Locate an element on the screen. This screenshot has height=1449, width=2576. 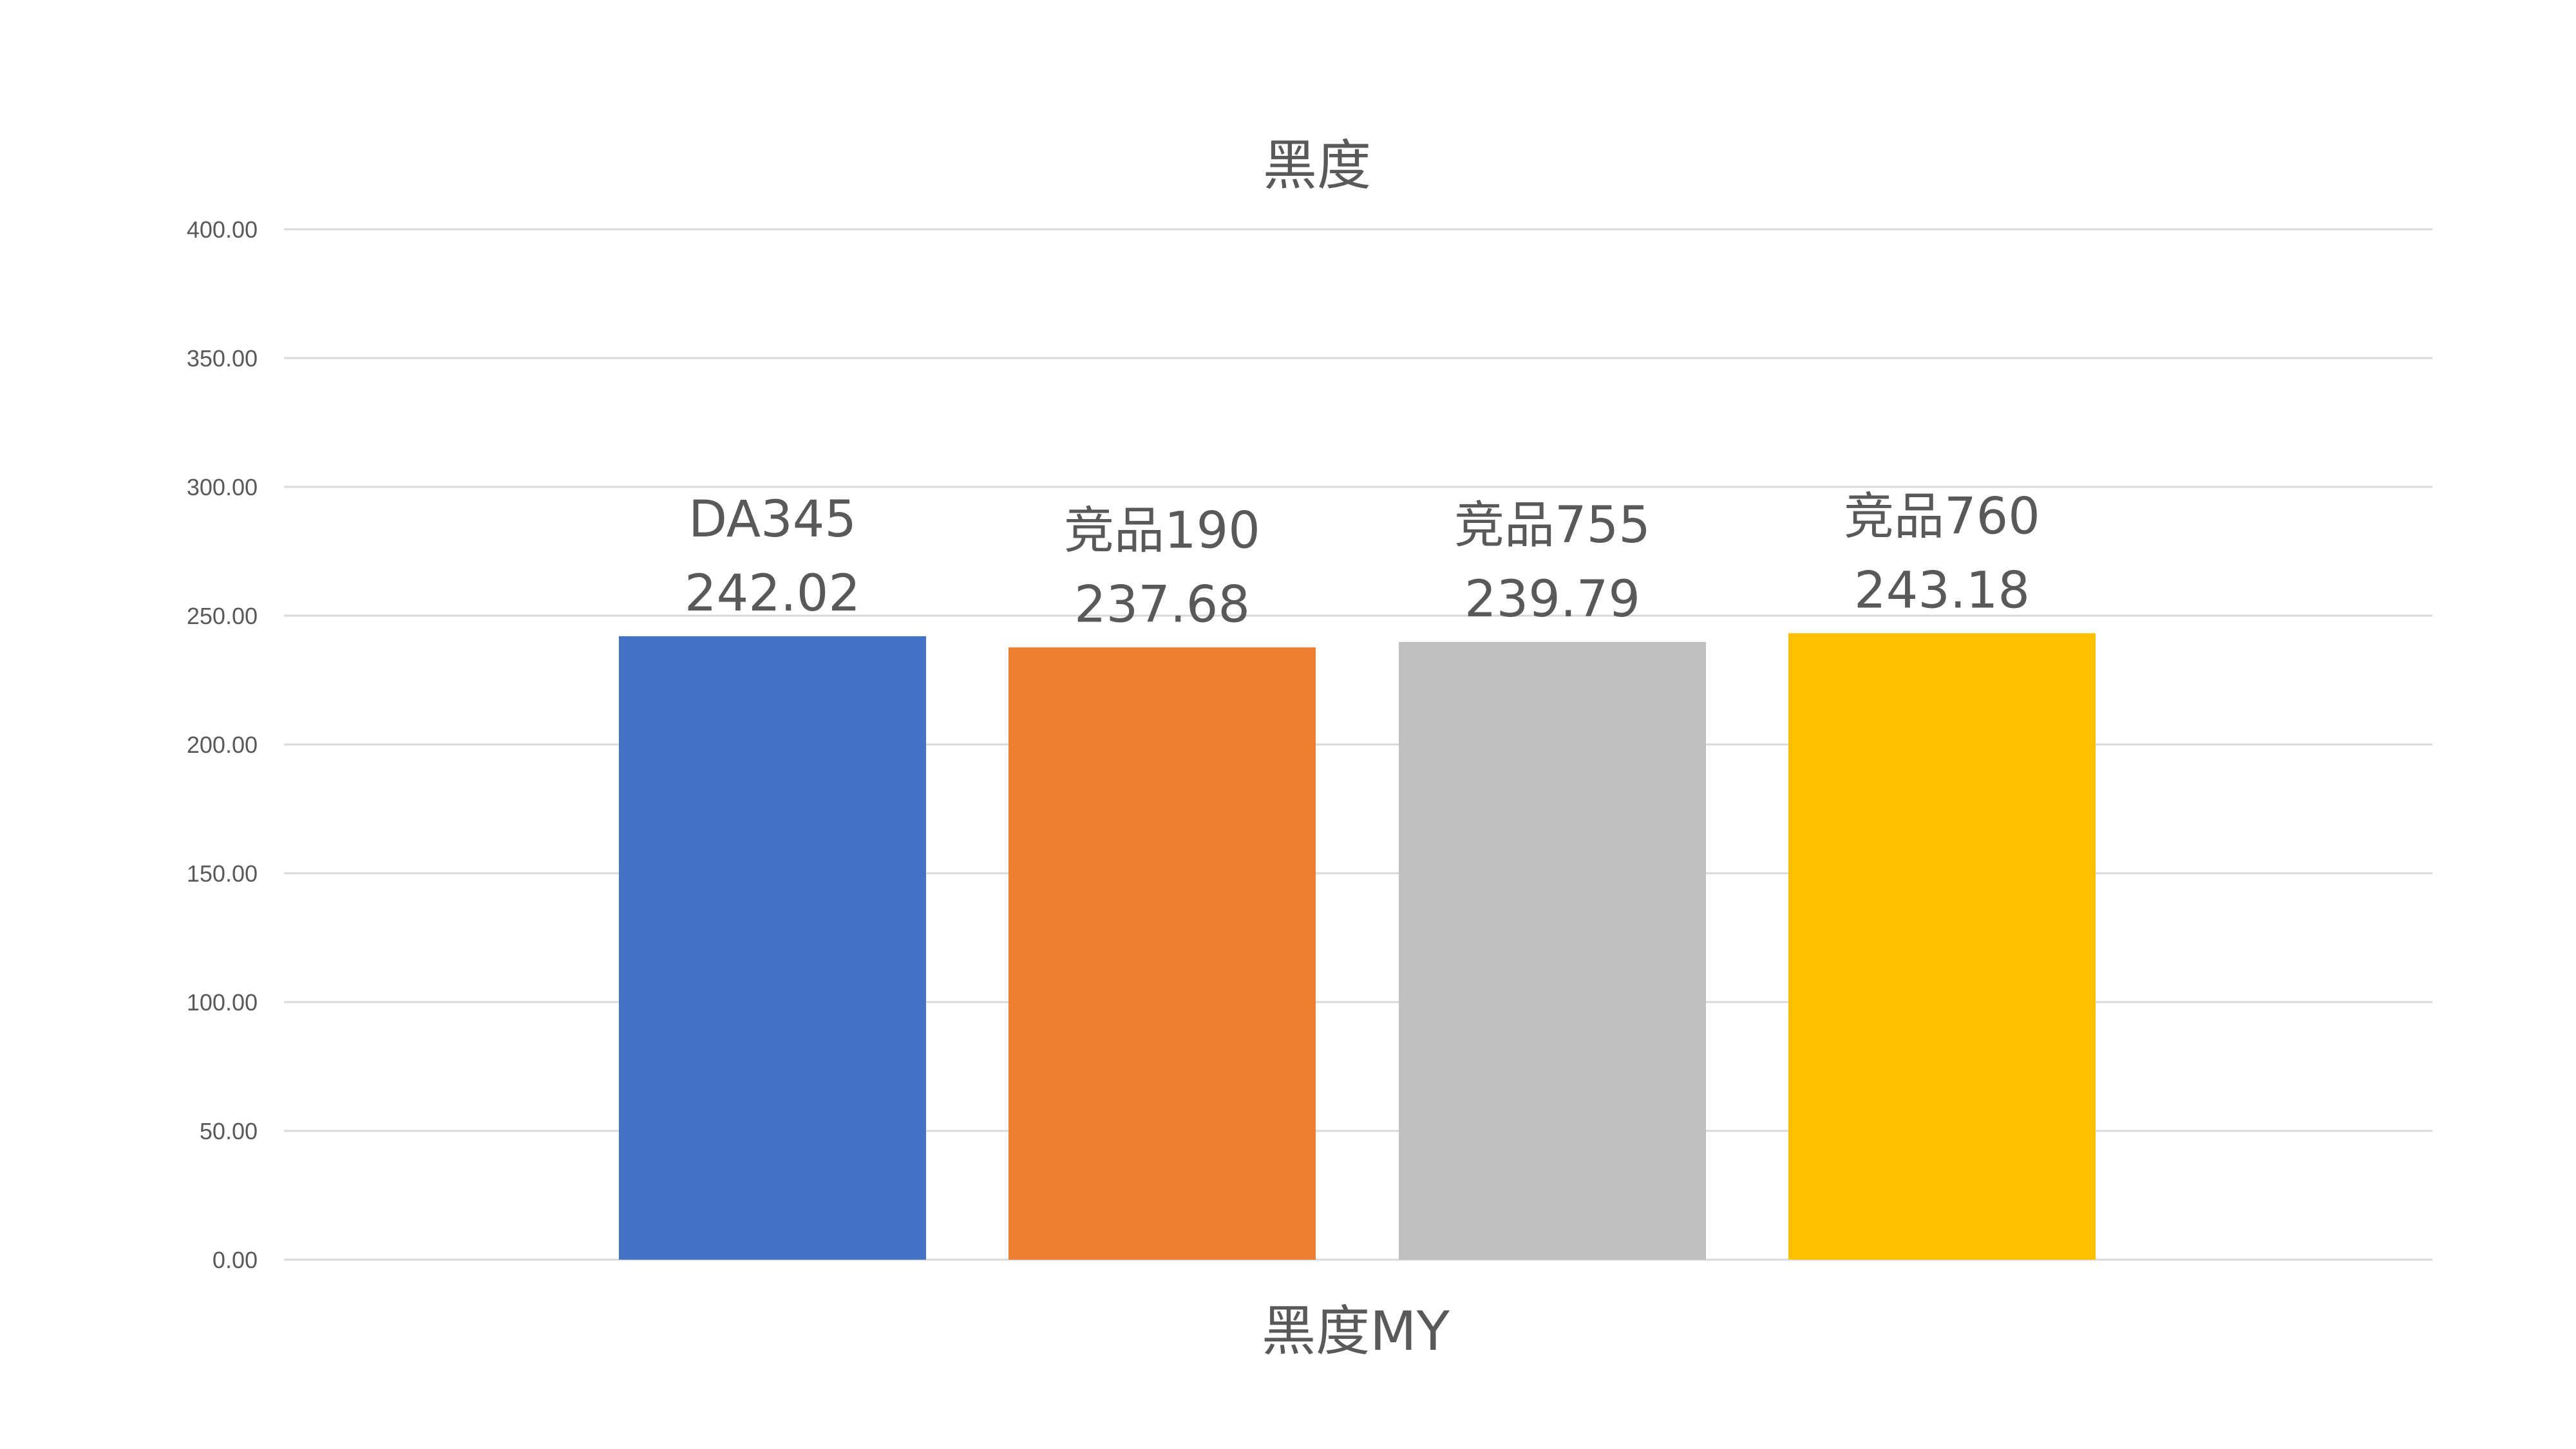
y-tick-label: 400.00 is located at coordinates (223, 230).